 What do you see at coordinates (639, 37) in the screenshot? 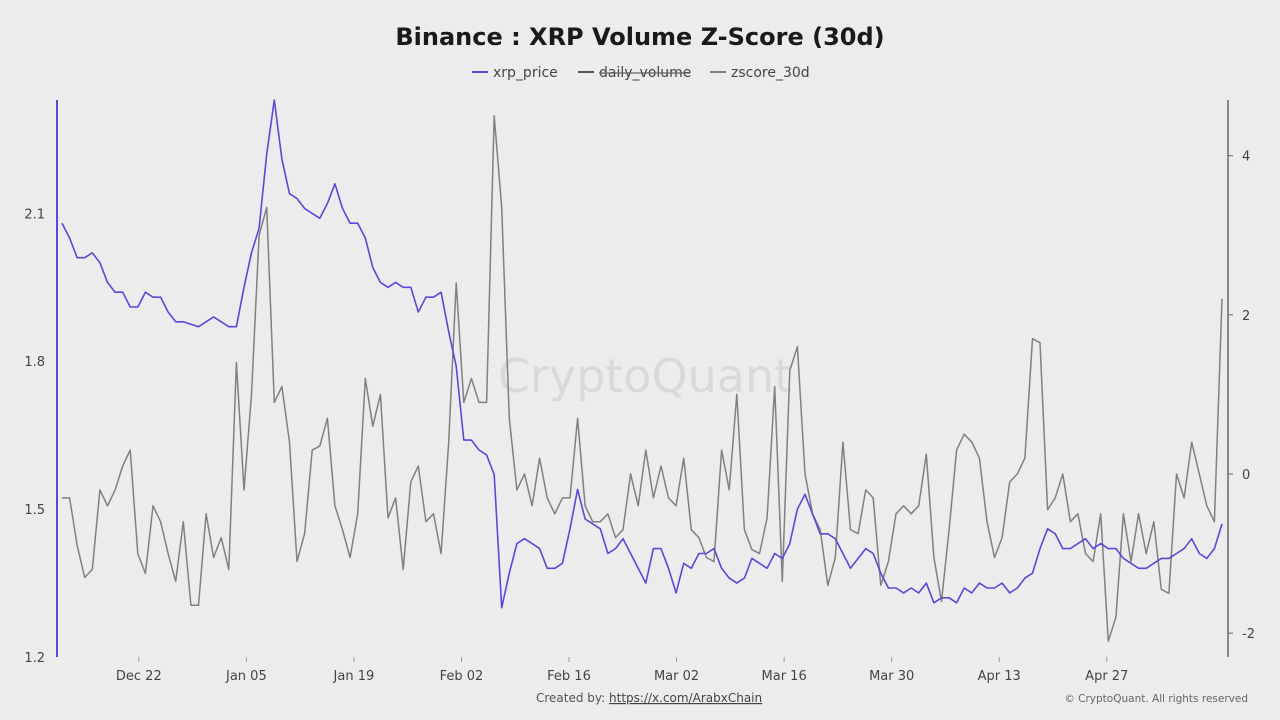
I see `chart-title: Binance : XRP Volume Z-Score (30d)` at bounding box center [639, 37].